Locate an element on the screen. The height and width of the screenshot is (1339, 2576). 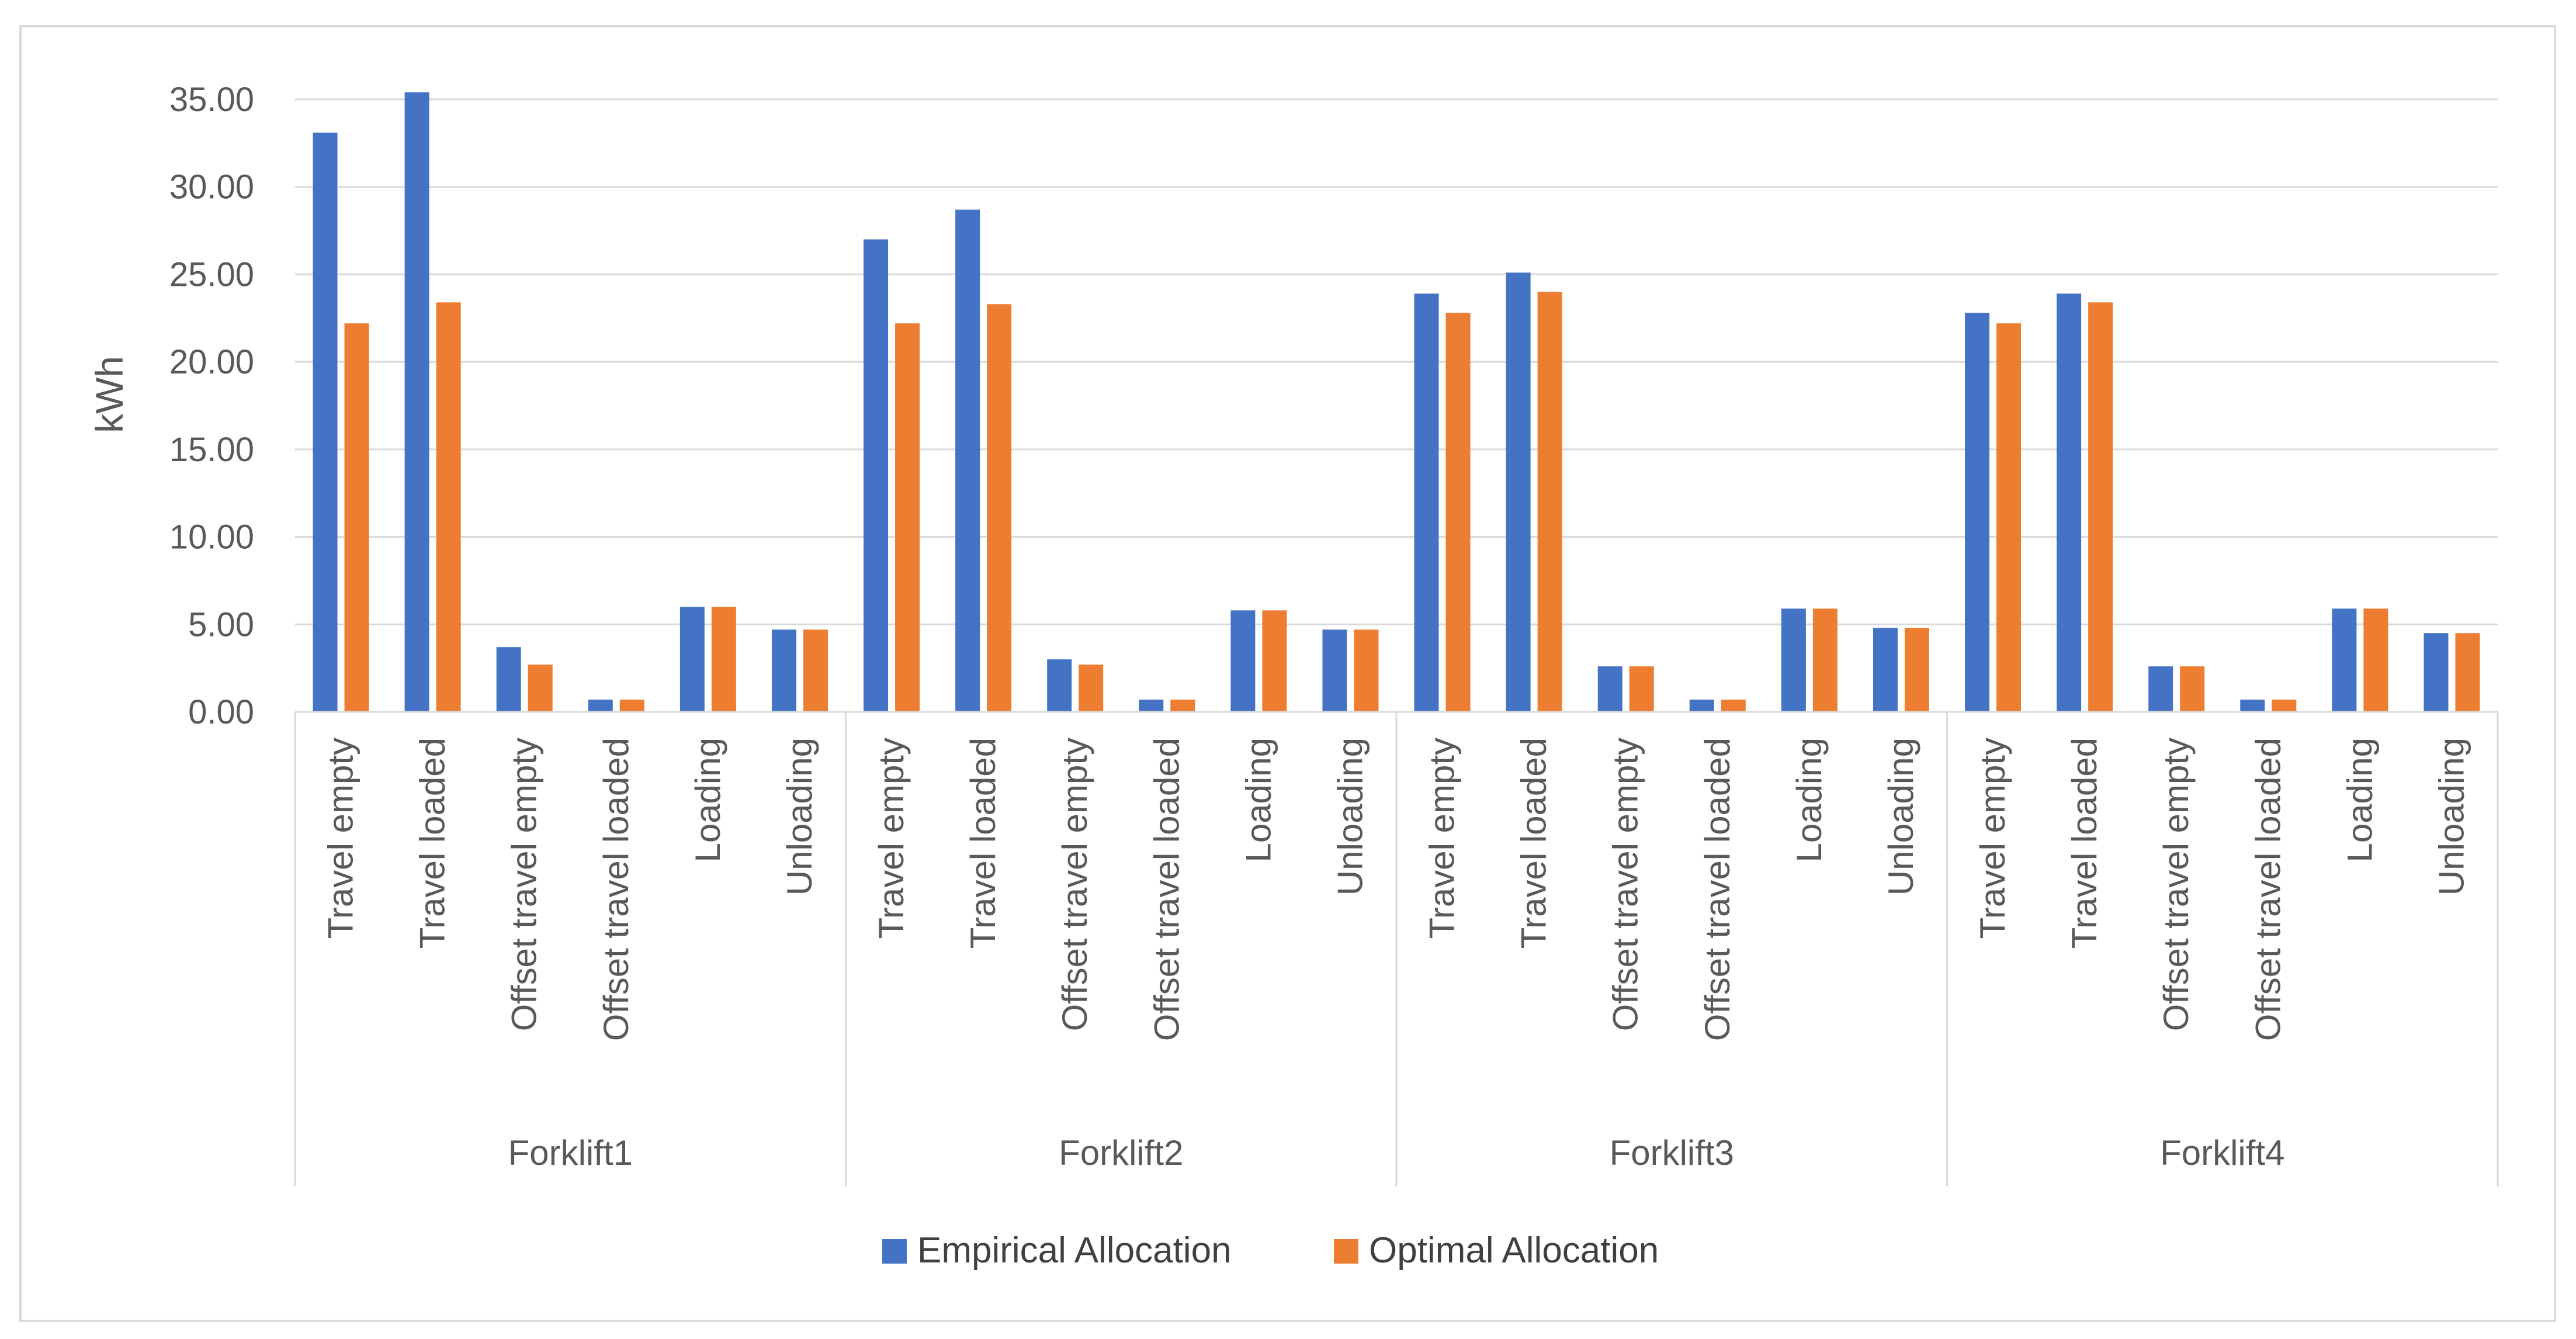
legend: Empirical Allocation Optimal Allocation is located at coordinates (1270, 1250).